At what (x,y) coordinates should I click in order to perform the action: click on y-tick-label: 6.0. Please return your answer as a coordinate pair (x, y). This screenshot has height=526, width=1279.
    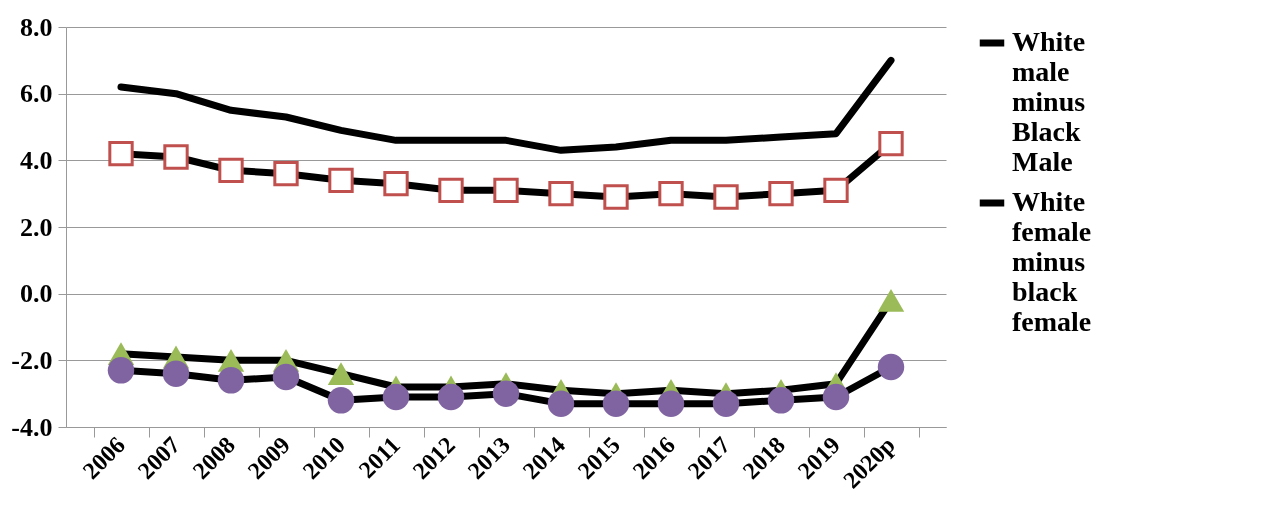
    Looking at the image, I should click on (36, 94).